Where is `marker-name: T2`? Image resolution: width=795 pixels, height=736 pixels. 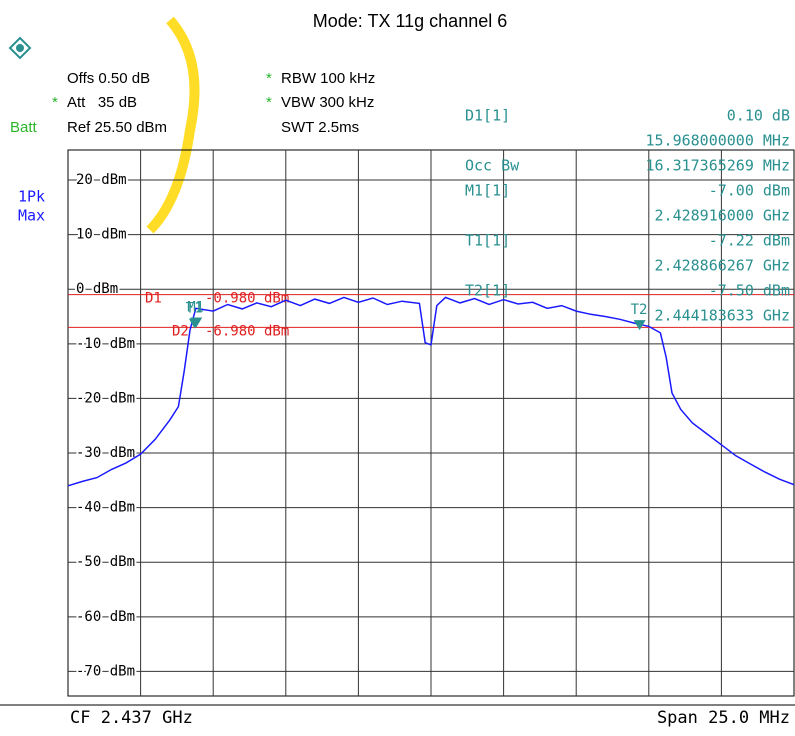 marker-name: T2 is located at coordinates (639, 310).